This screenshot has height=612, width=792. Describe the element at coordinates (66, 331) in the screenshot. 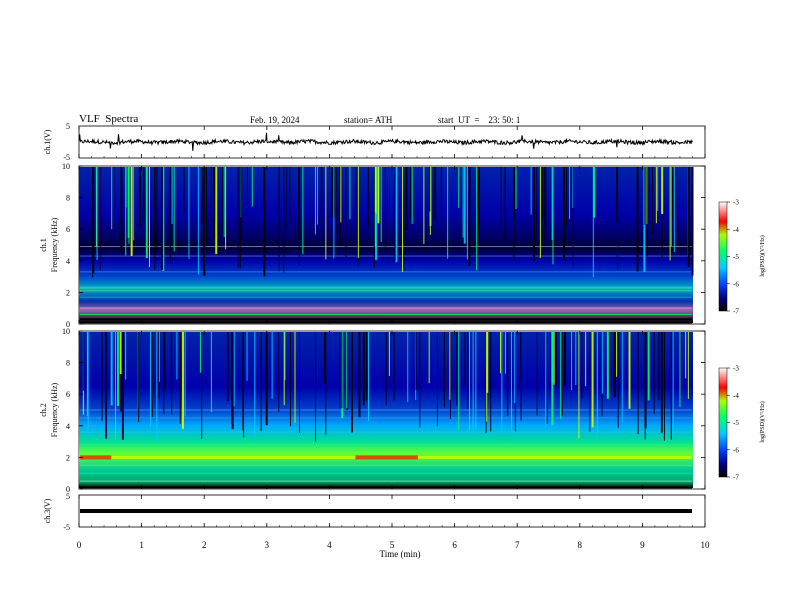

I see `spec-ytick-label: 10` at that location.